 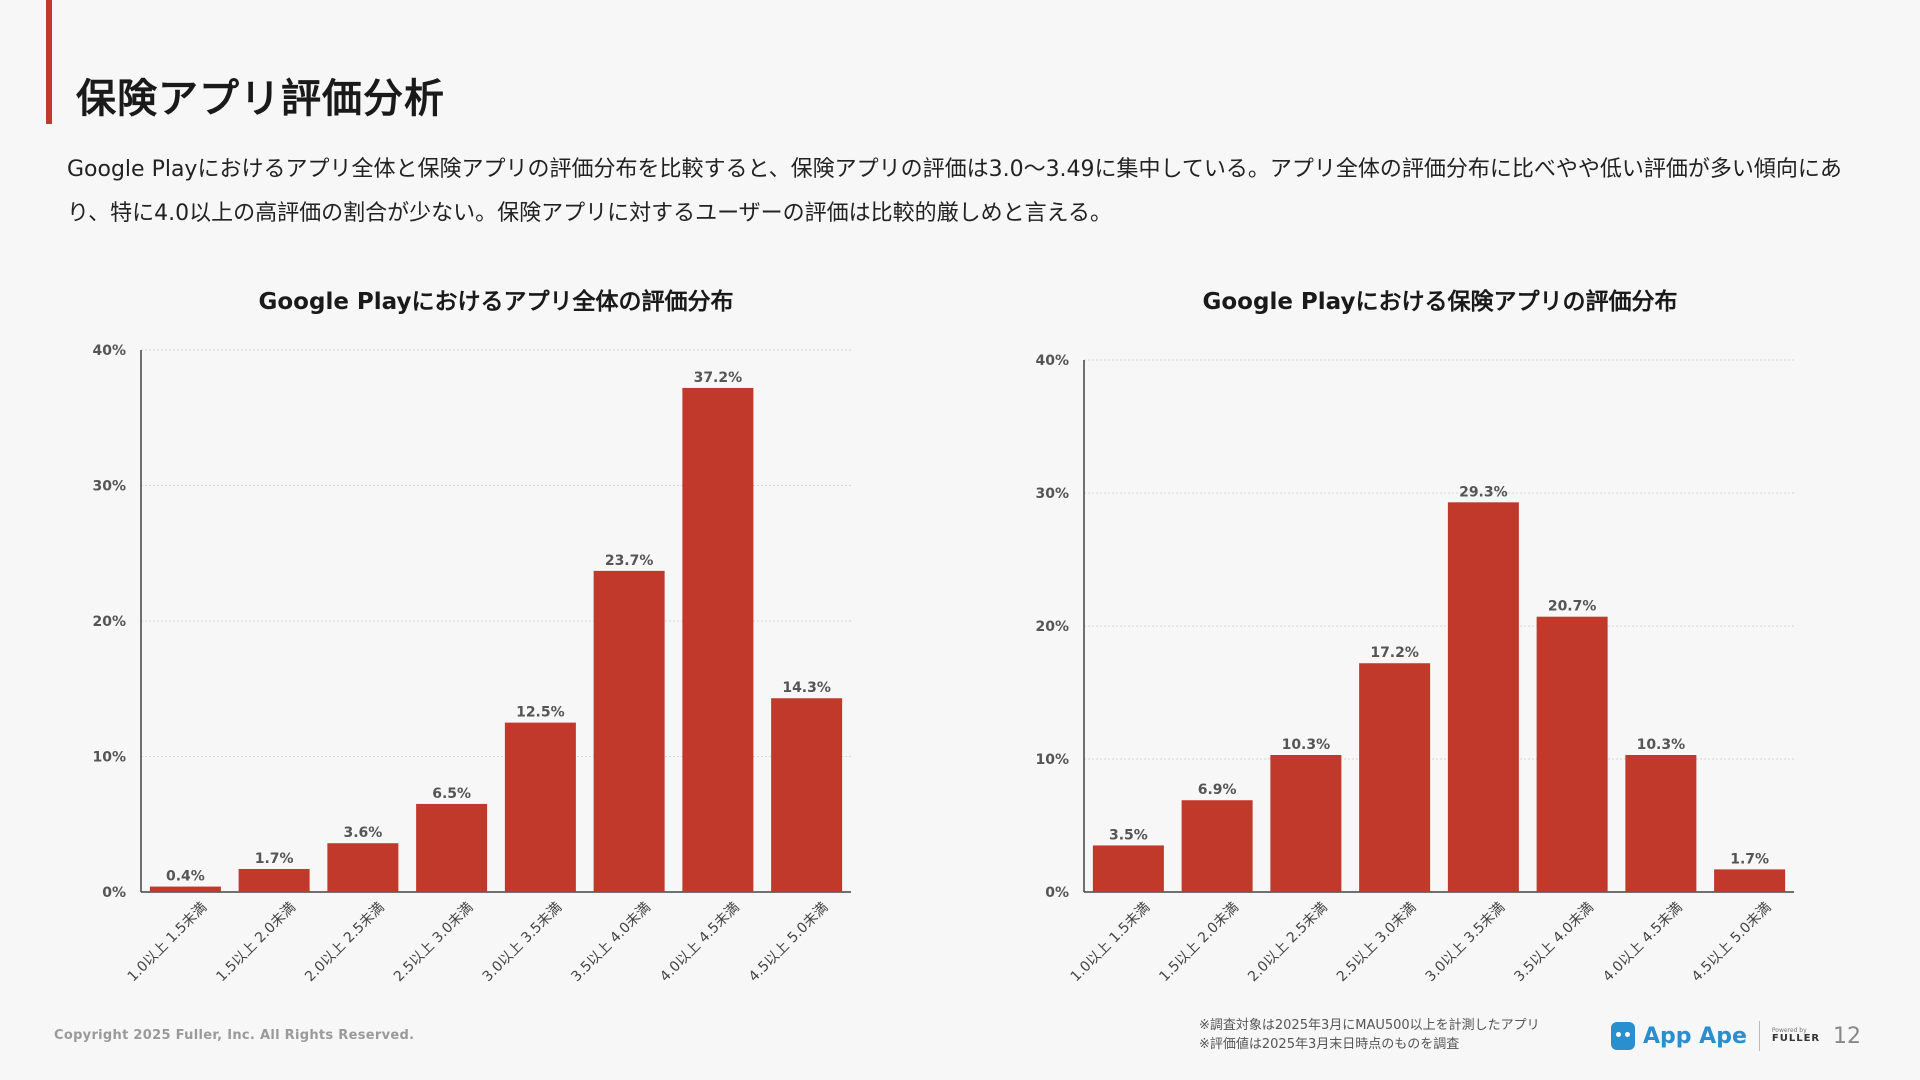 What do you see at coordinates (1483, 492) in the screenshot?
I see `bar-value-label: 29.3%` at bounding box center [1483, 492].